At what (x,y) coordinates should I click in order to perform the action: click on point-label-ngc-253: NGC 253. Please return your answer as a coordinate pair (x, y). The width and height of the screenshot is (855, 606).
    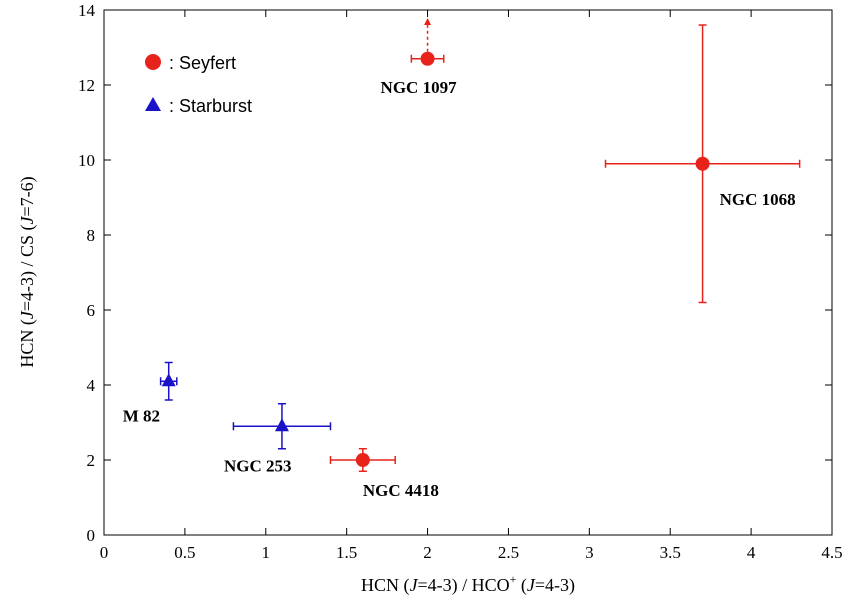
    Looking at the image, I should click on (258, 465).